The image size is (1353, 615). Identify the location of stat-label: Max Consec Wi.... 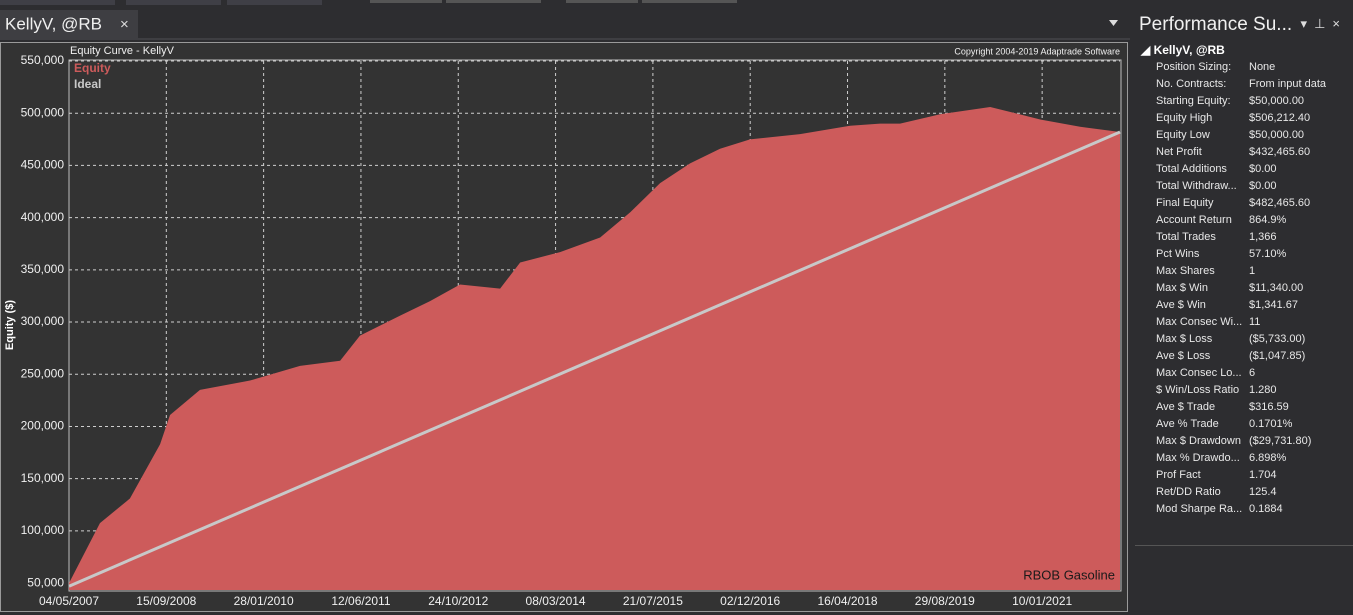
(1199, 322).